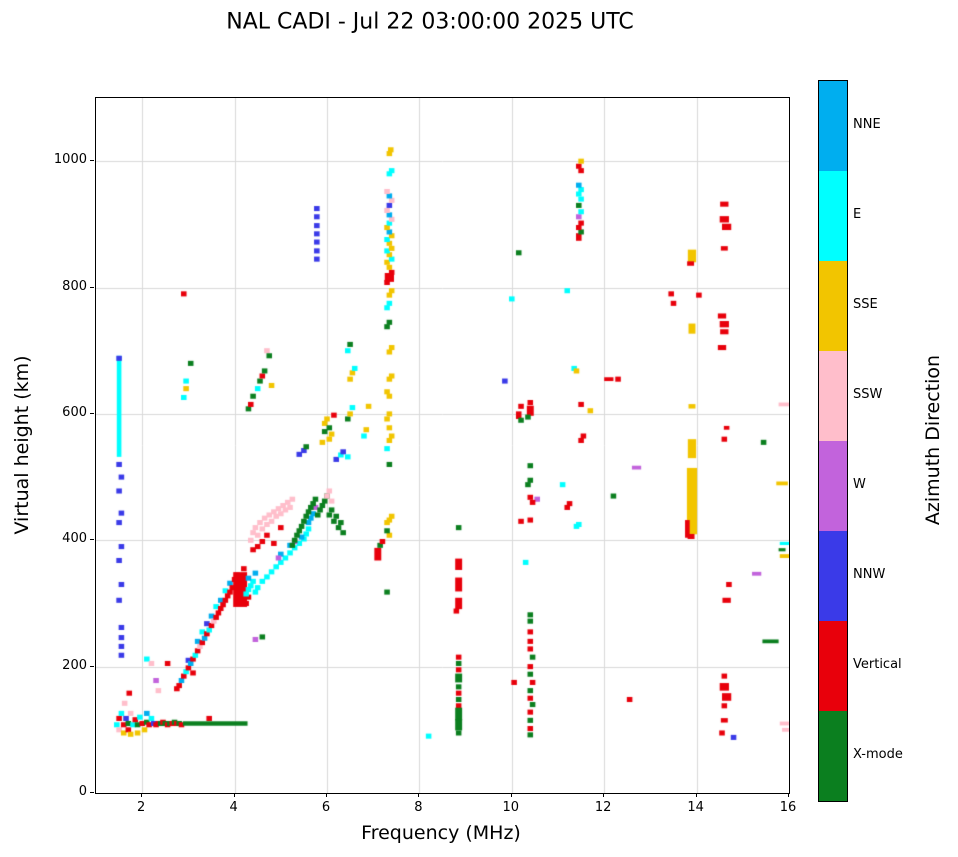 Image resolution: width=958 pixels, height=857 pixels. Describe the element at coordinates (441, 833) in the screenshot. I see `x-axis-label: Frequency (MHz)` at that location.